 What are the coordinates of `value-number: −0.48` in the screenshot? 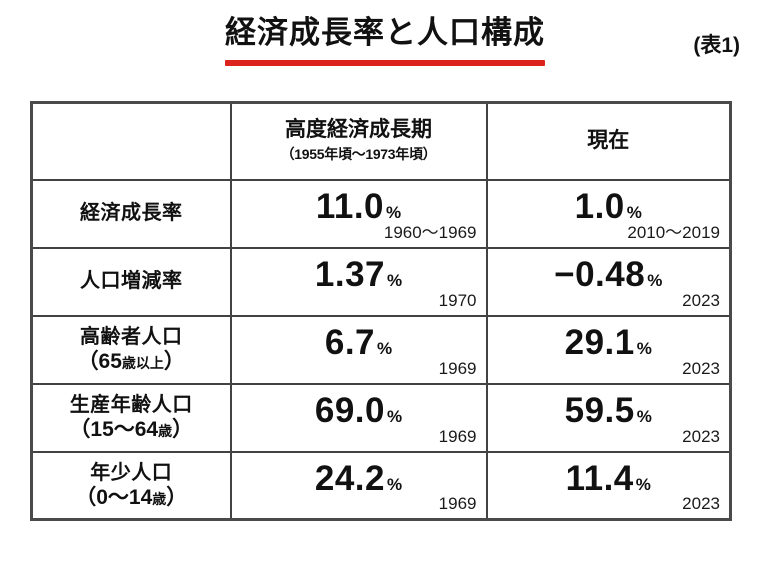 It's located at (600, 274).